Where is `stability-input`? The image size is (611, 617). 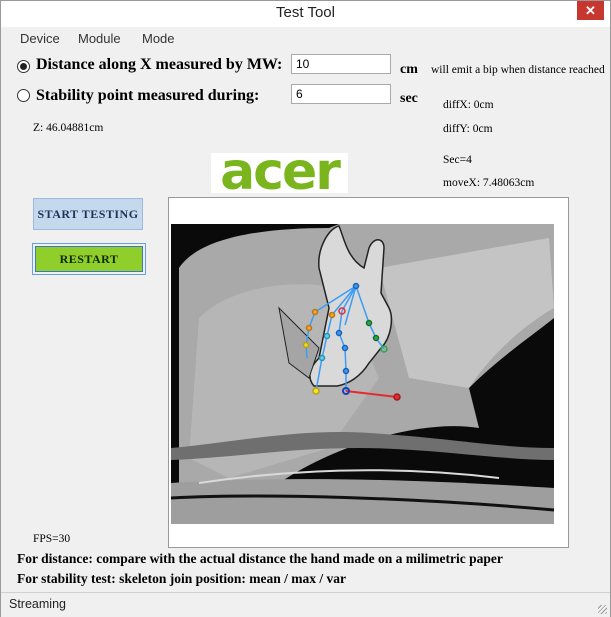
stability-input is located at coordinates (341, 94).